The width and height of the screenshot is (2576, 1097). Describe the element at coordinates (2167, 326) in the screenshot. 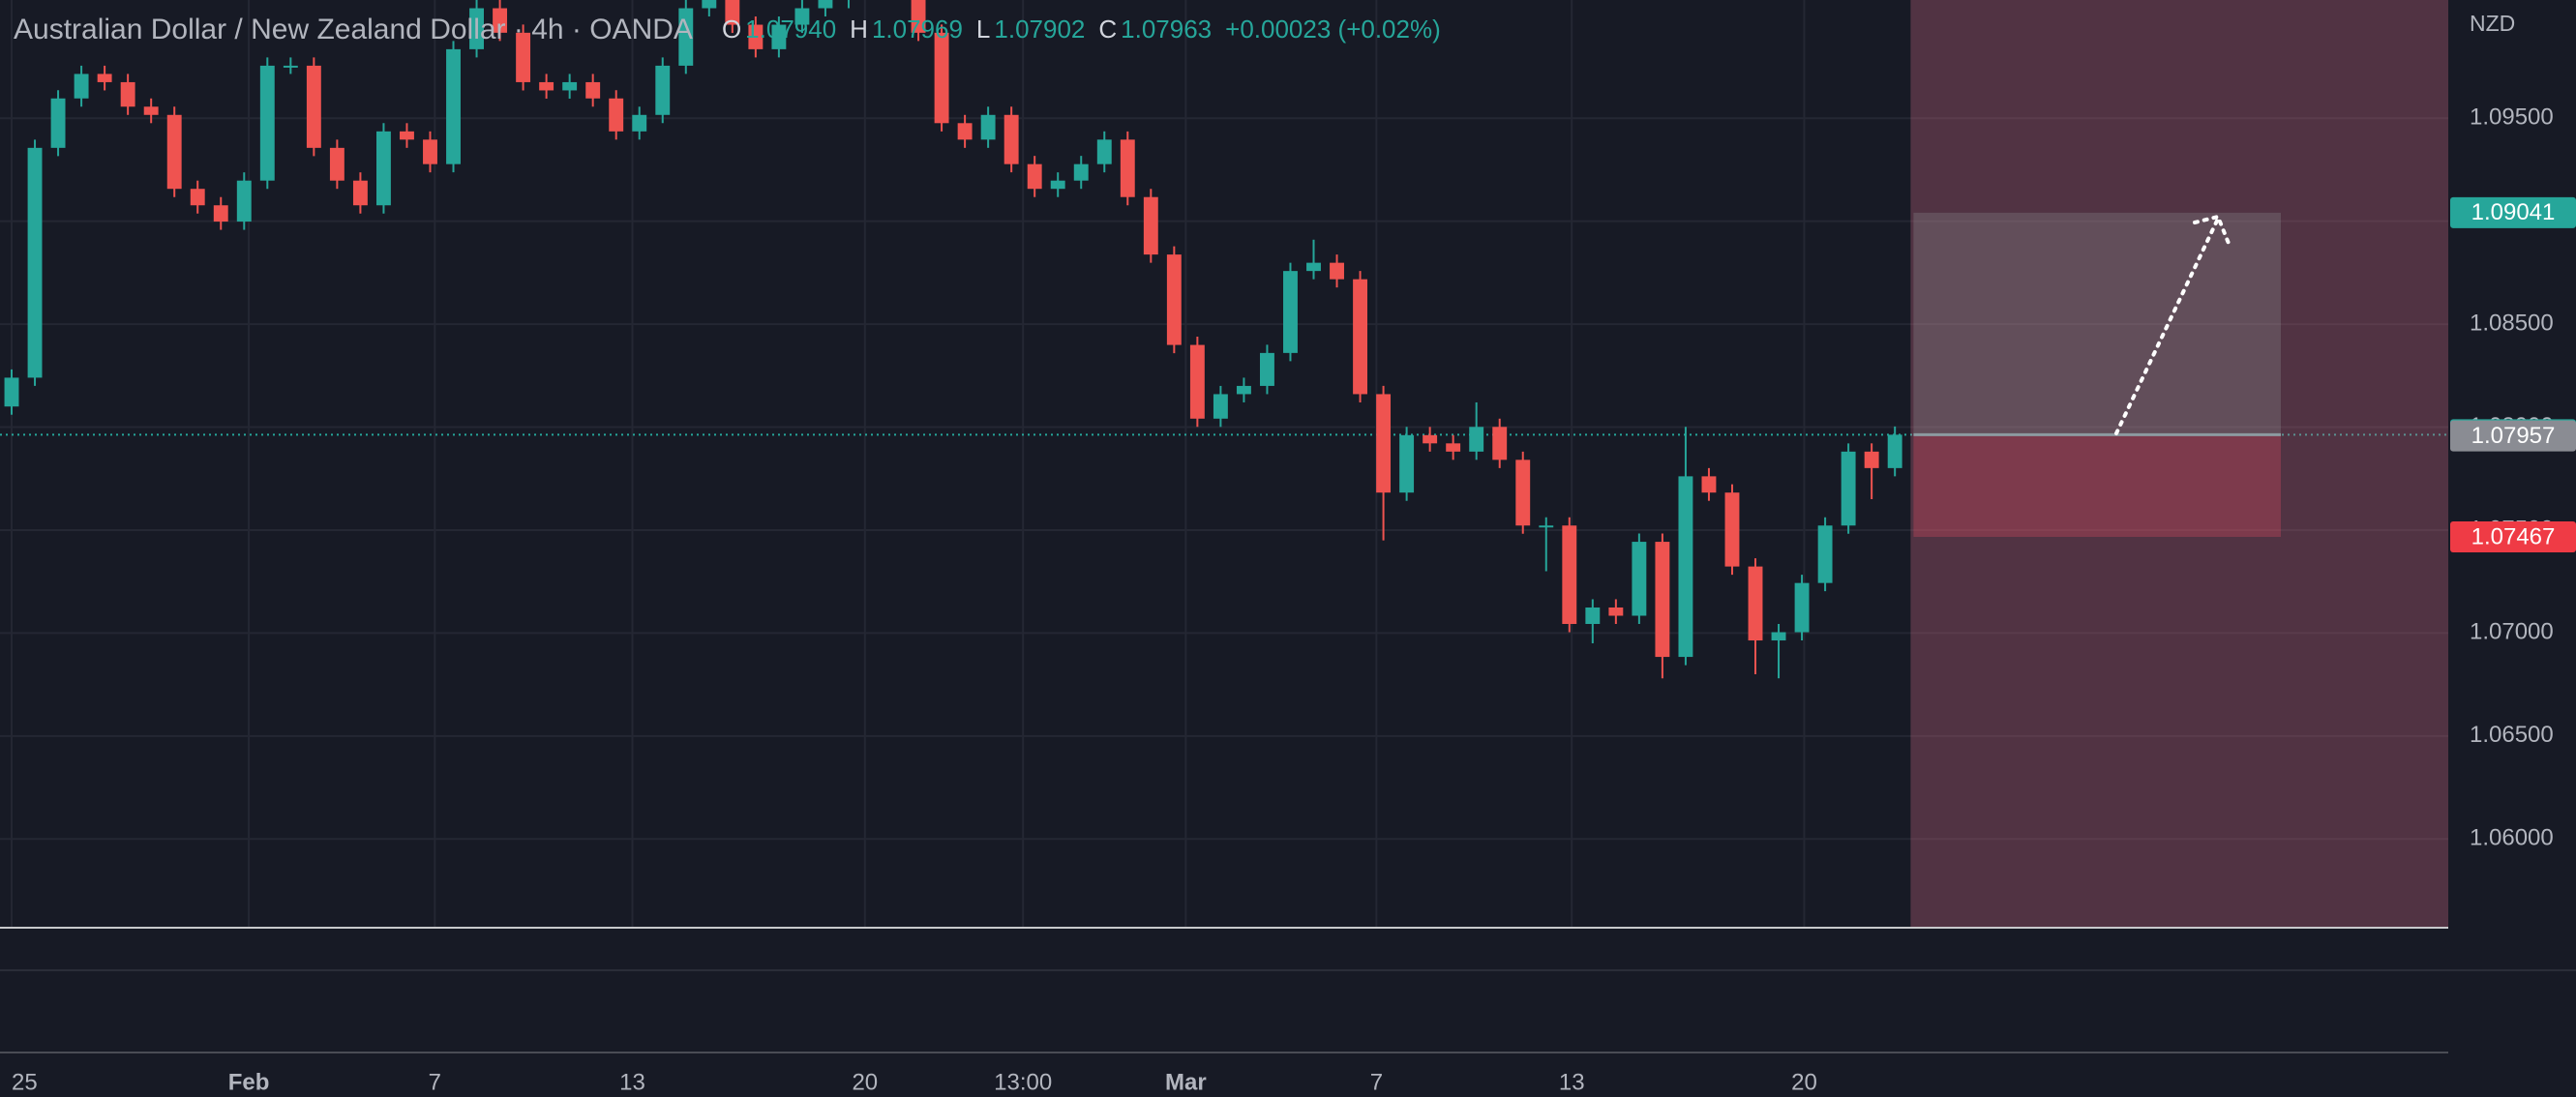

I see `arrow-line` at that location.